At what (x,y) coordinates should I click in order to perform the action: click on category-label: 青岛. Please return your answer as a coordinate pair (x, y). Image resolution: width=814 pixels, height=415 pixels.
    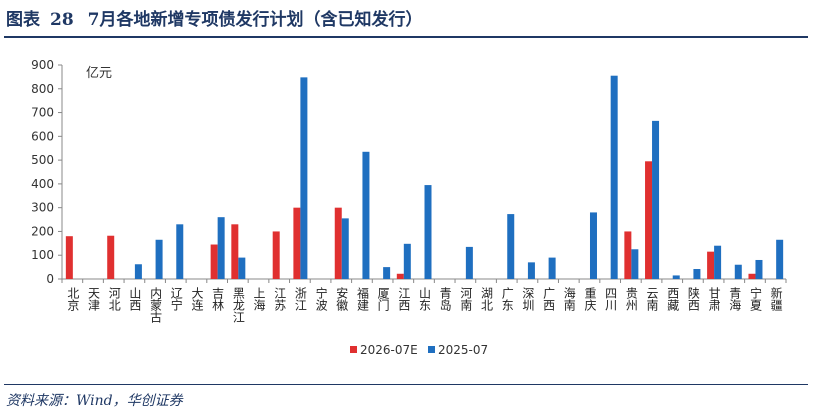
    Looking at the image, I should click on (445, 299).